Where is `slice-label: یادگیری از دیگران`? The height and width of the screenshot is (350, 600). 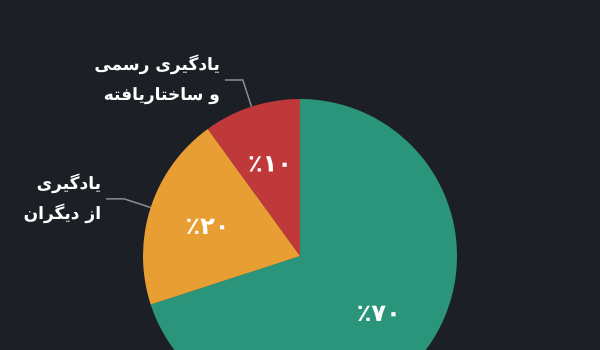
slice-label: یادگیری از دیگران is located at coordinates (63, 198).